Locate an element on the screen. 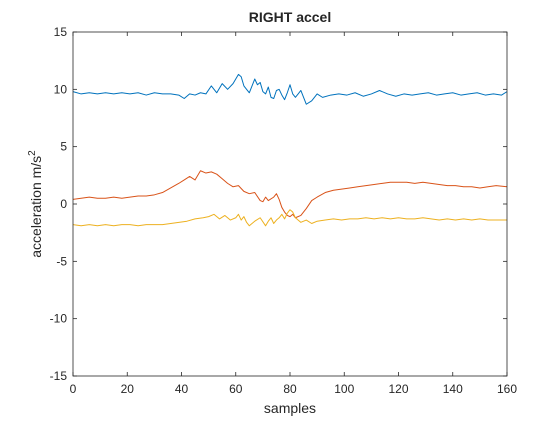  x-axis-label: samples is located at coordinates (290, 408).